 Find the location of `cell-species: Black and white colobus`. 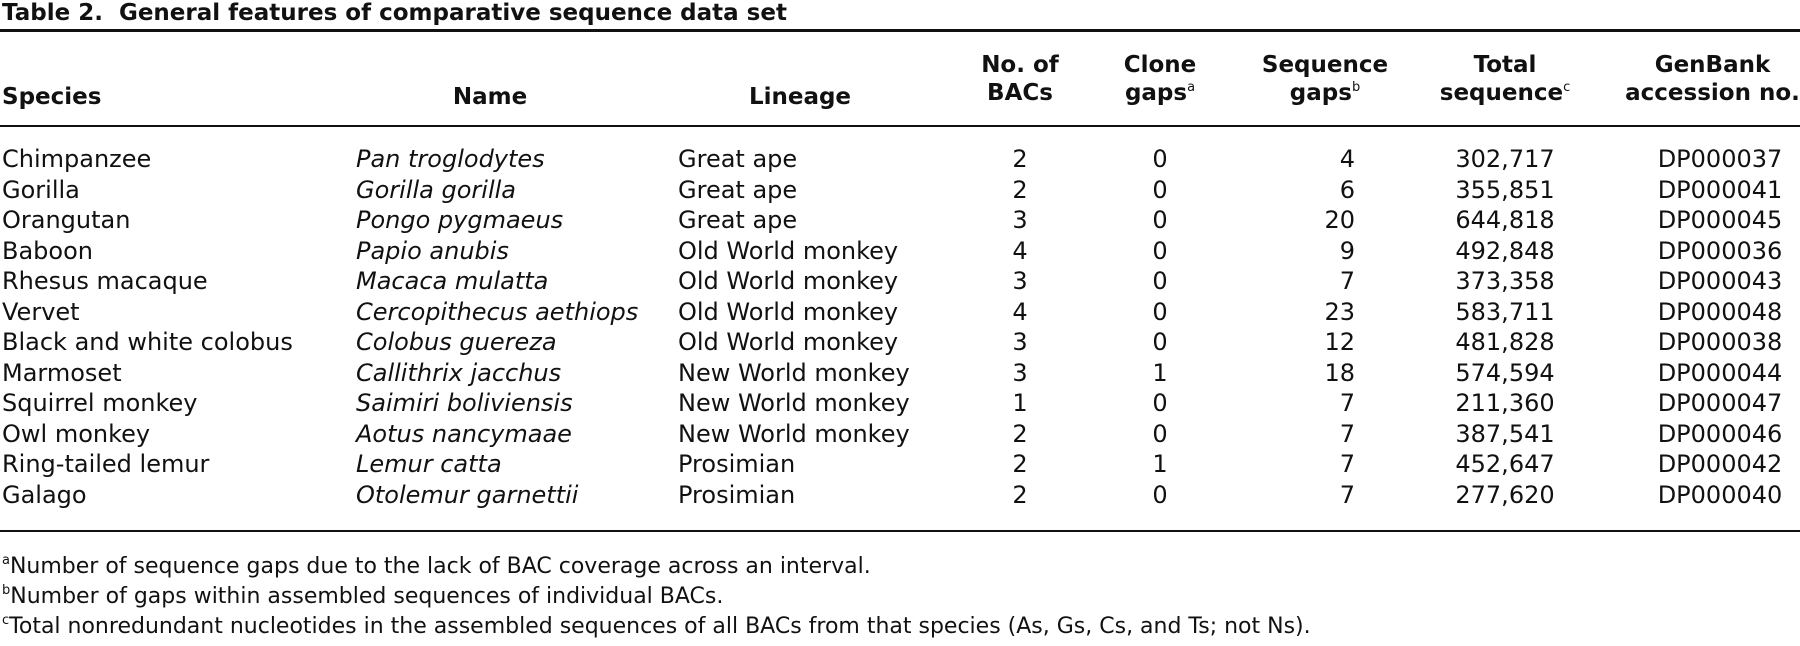

cell-species: Black and white colobus is located at coordinates (147, 342).